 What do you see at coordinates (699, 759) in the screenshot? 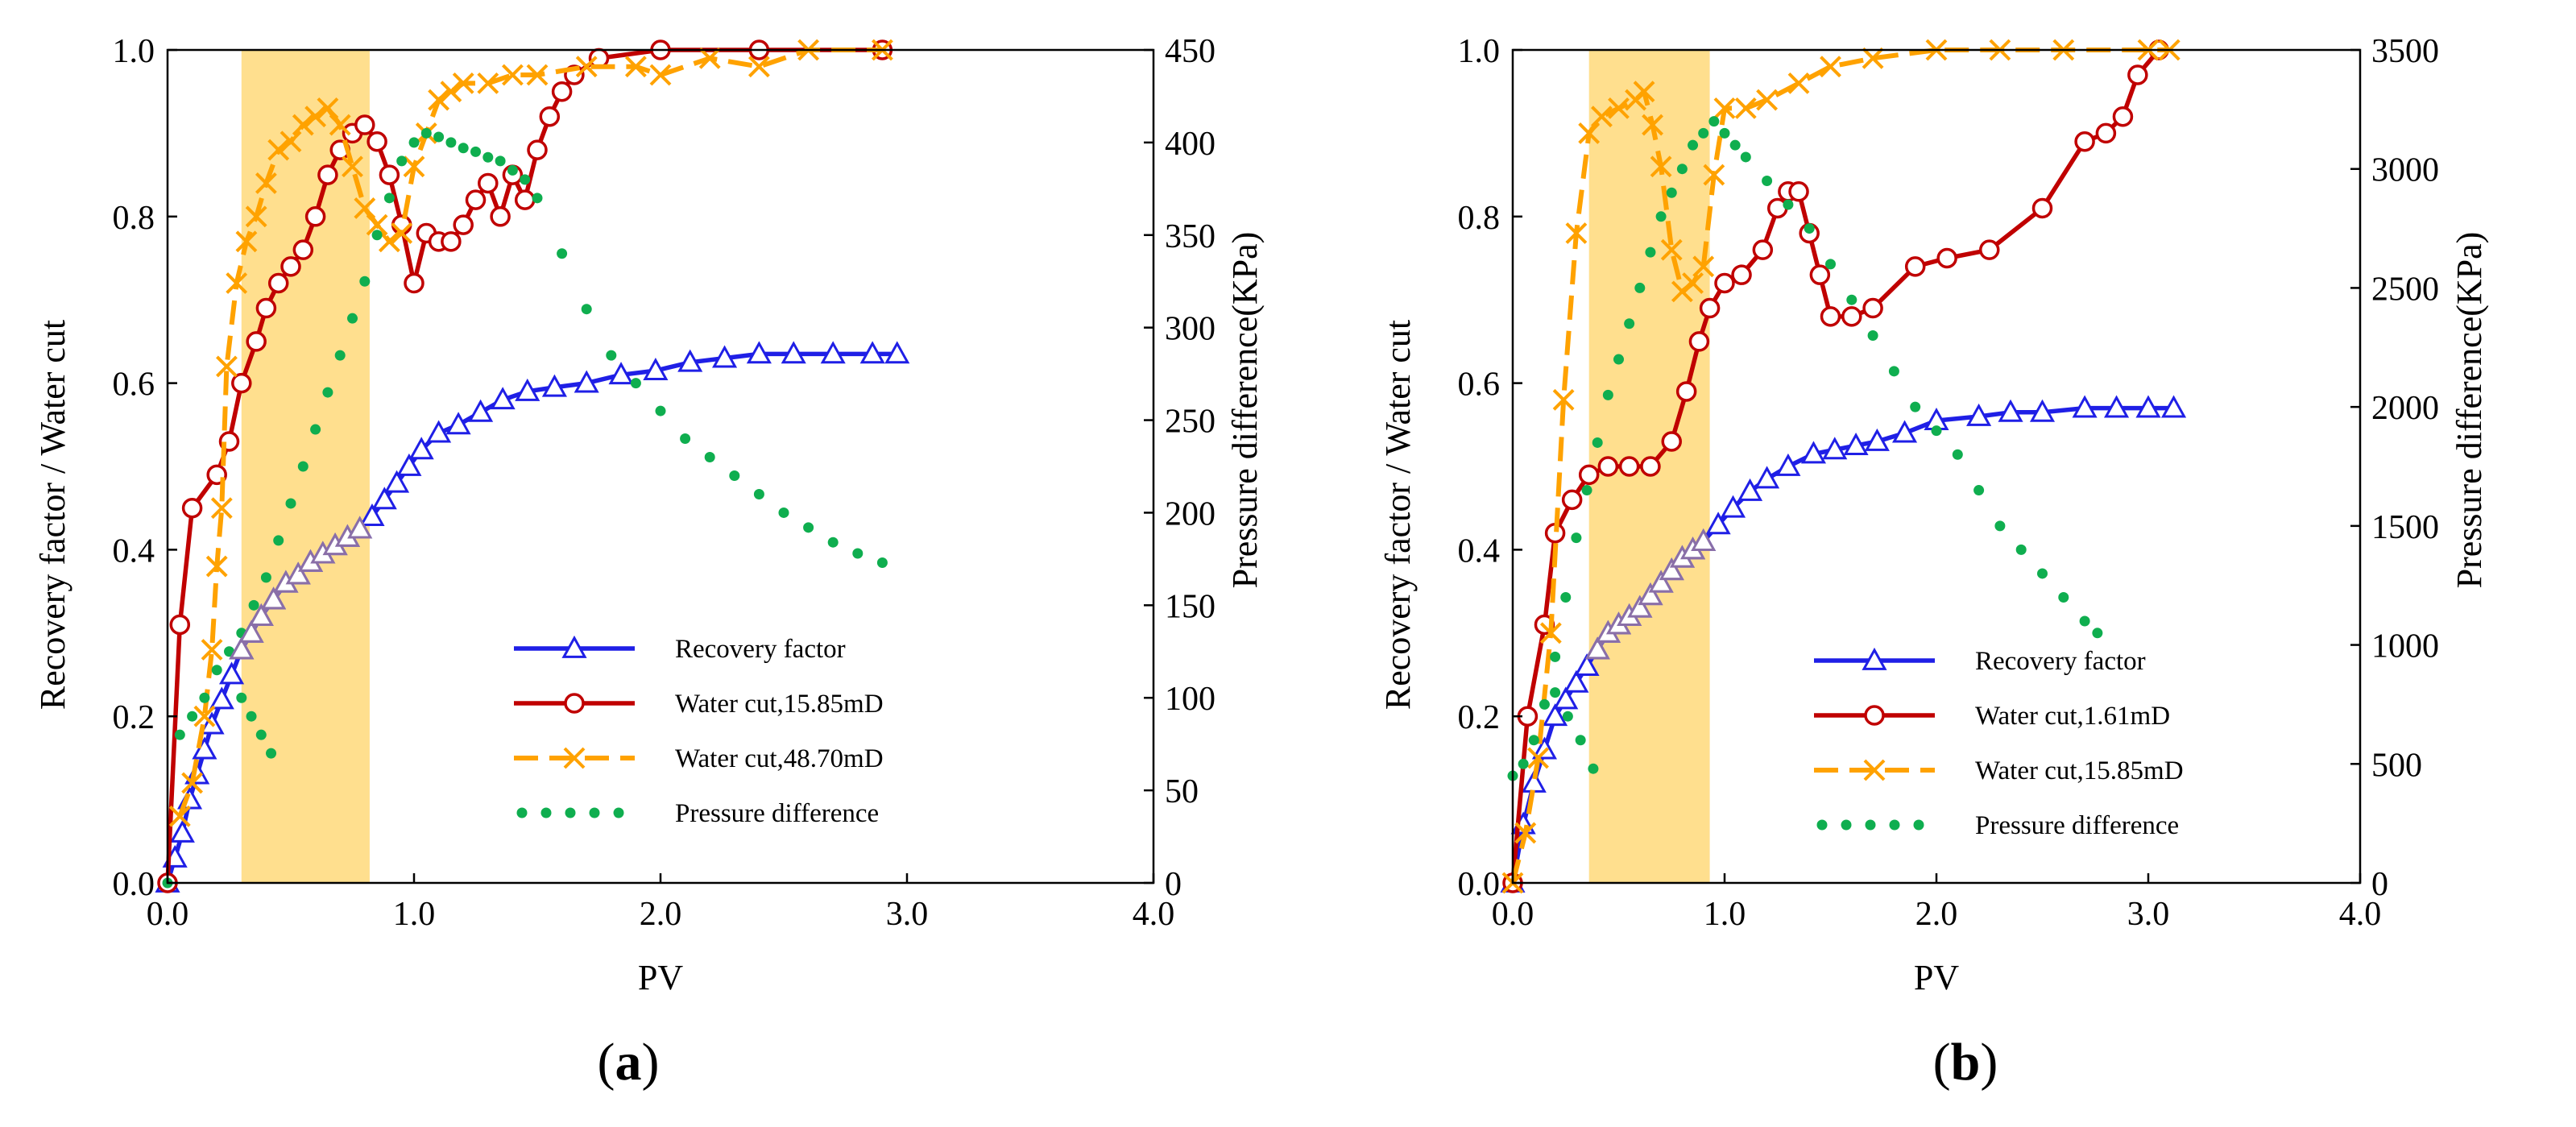
I see `legend-item: Water cut,48.70mD` at bounding box center [699, 759].